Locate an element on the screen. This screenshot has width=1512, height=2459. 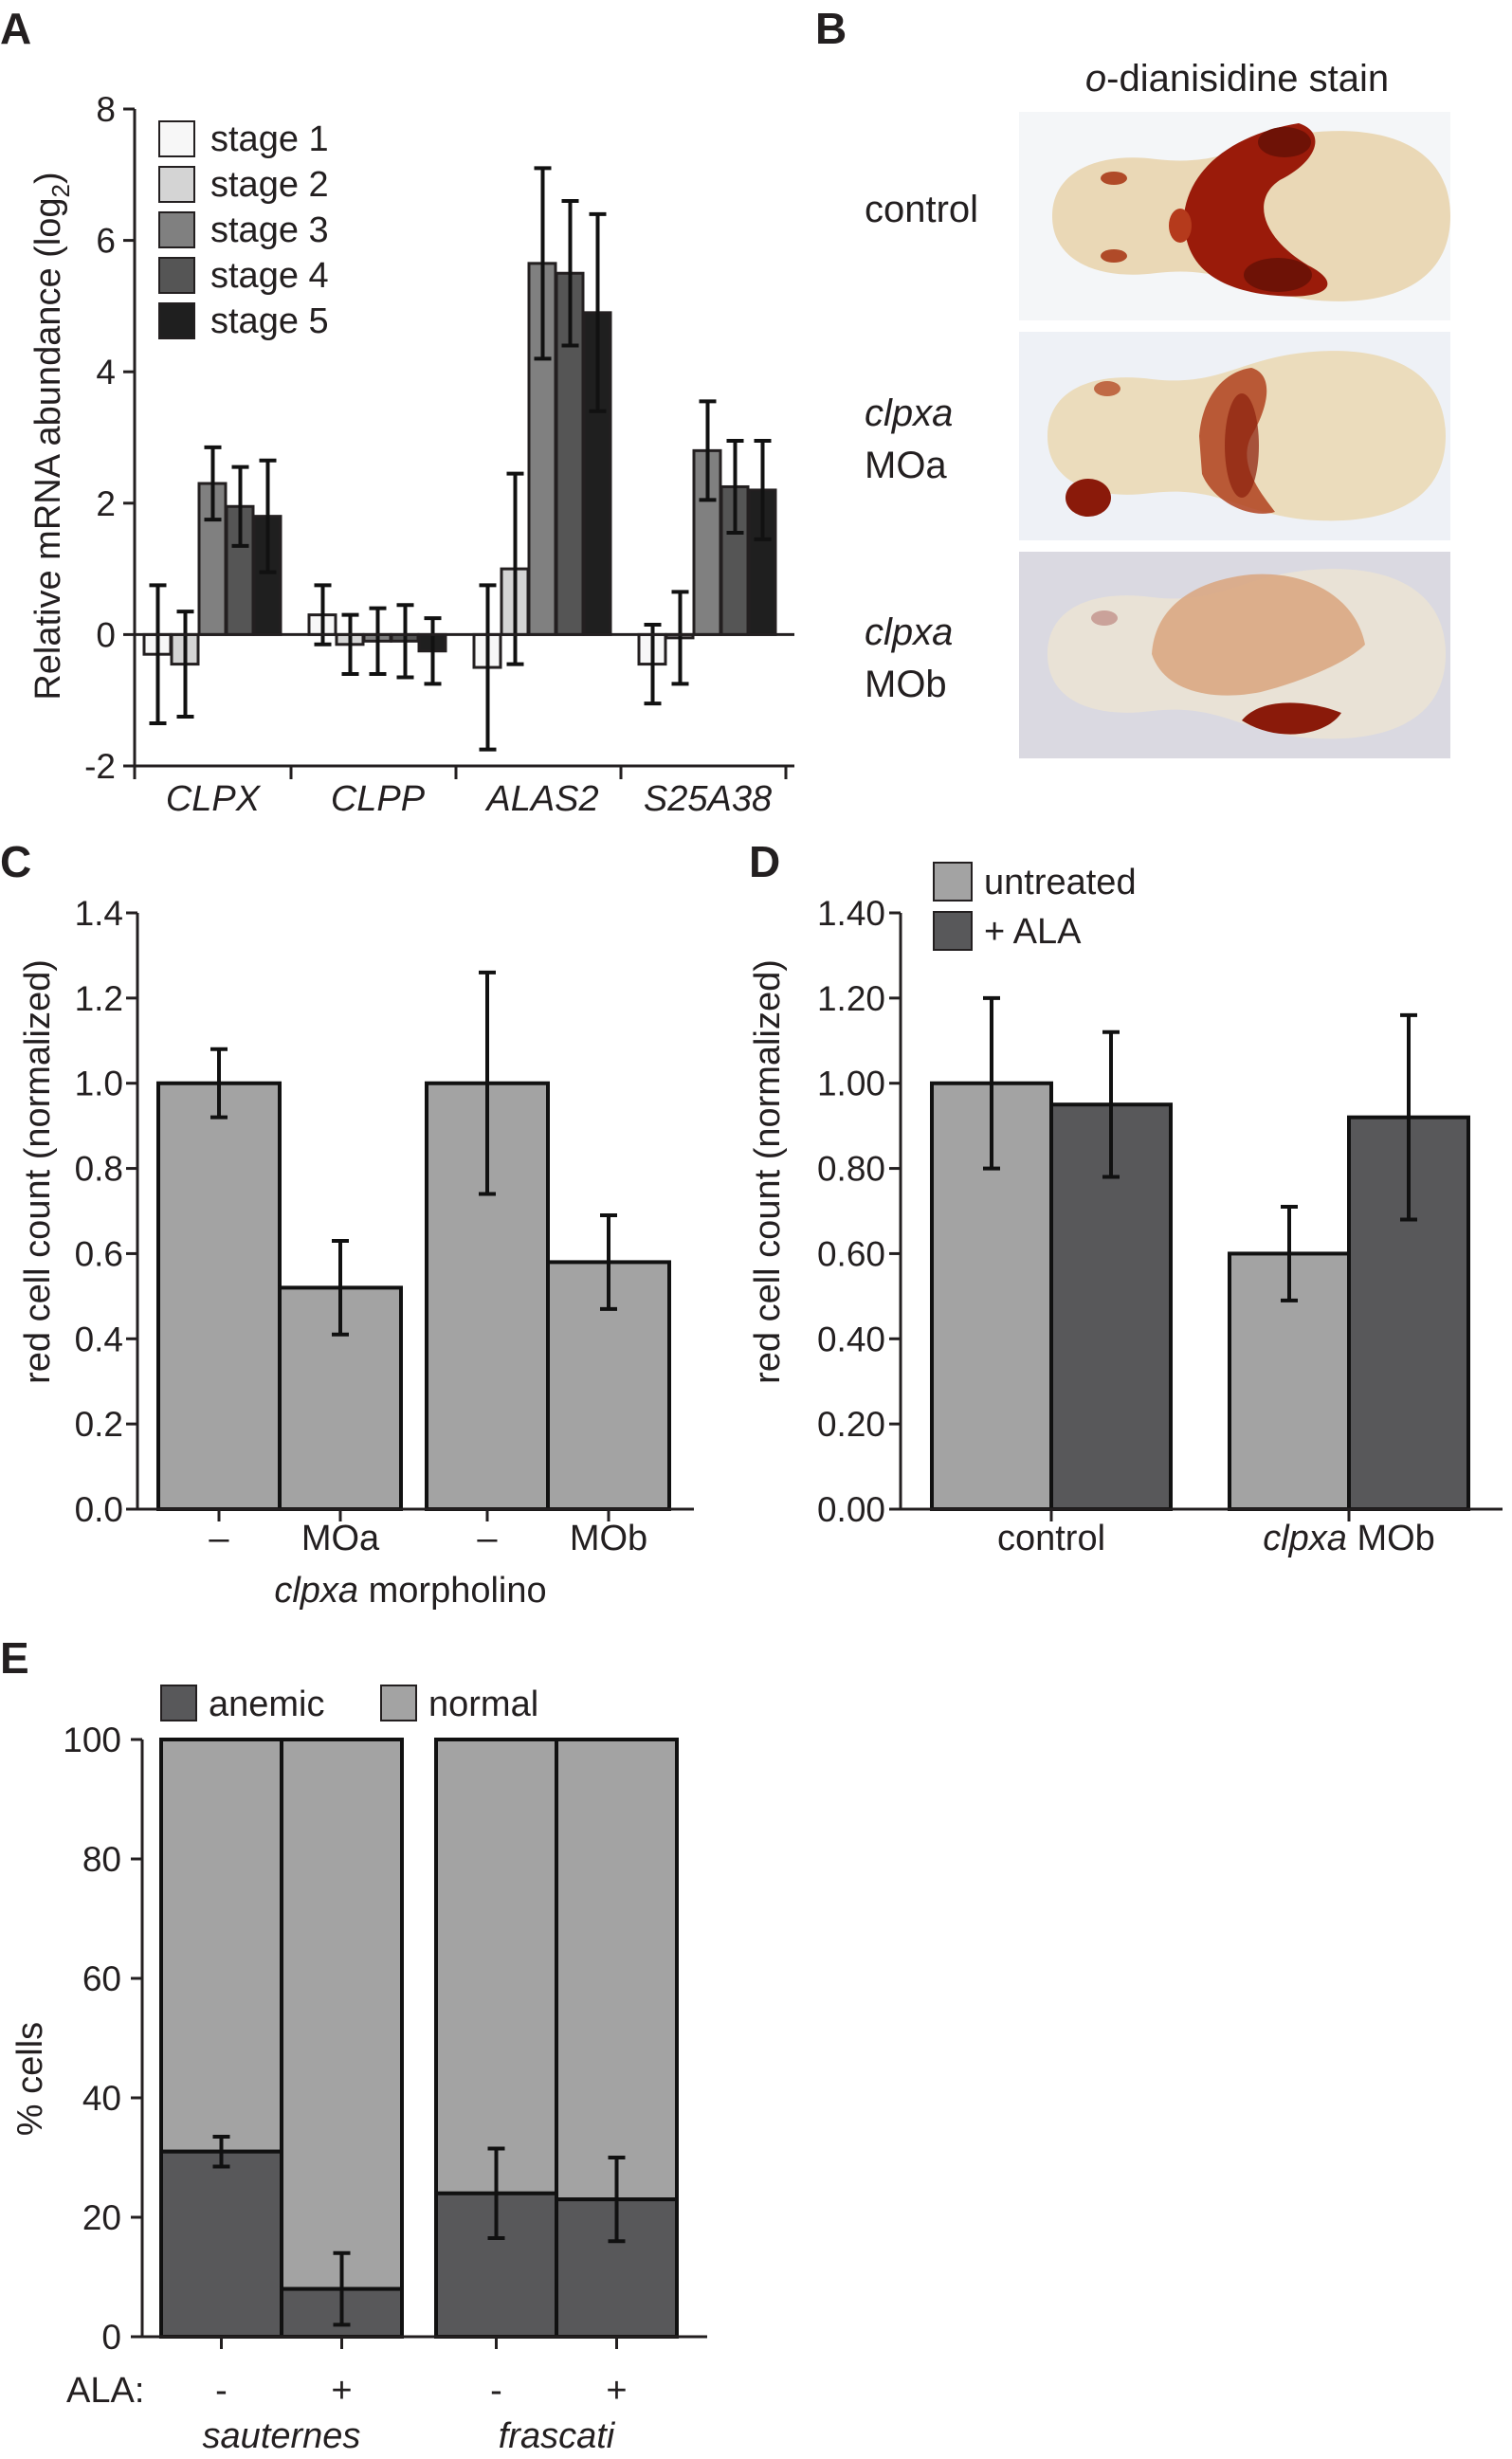
panel-b-row-label-moa-gene: clpxa is located at coordinates (909, 413).